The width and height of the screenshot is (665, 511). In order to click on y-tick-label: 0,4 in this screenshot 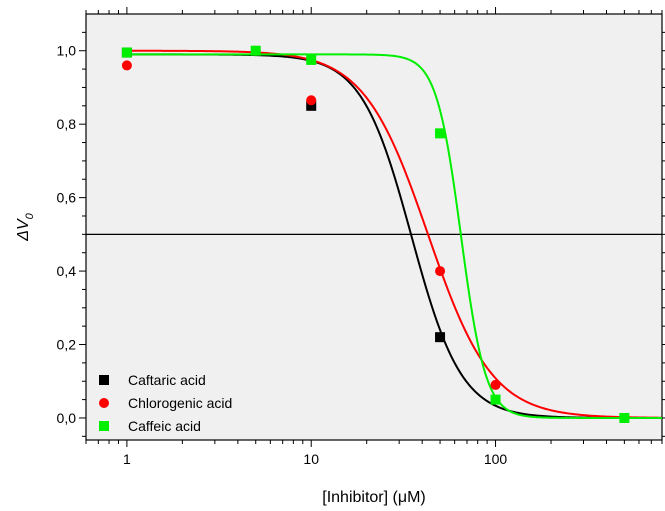, I will do `click(67, 271)`.